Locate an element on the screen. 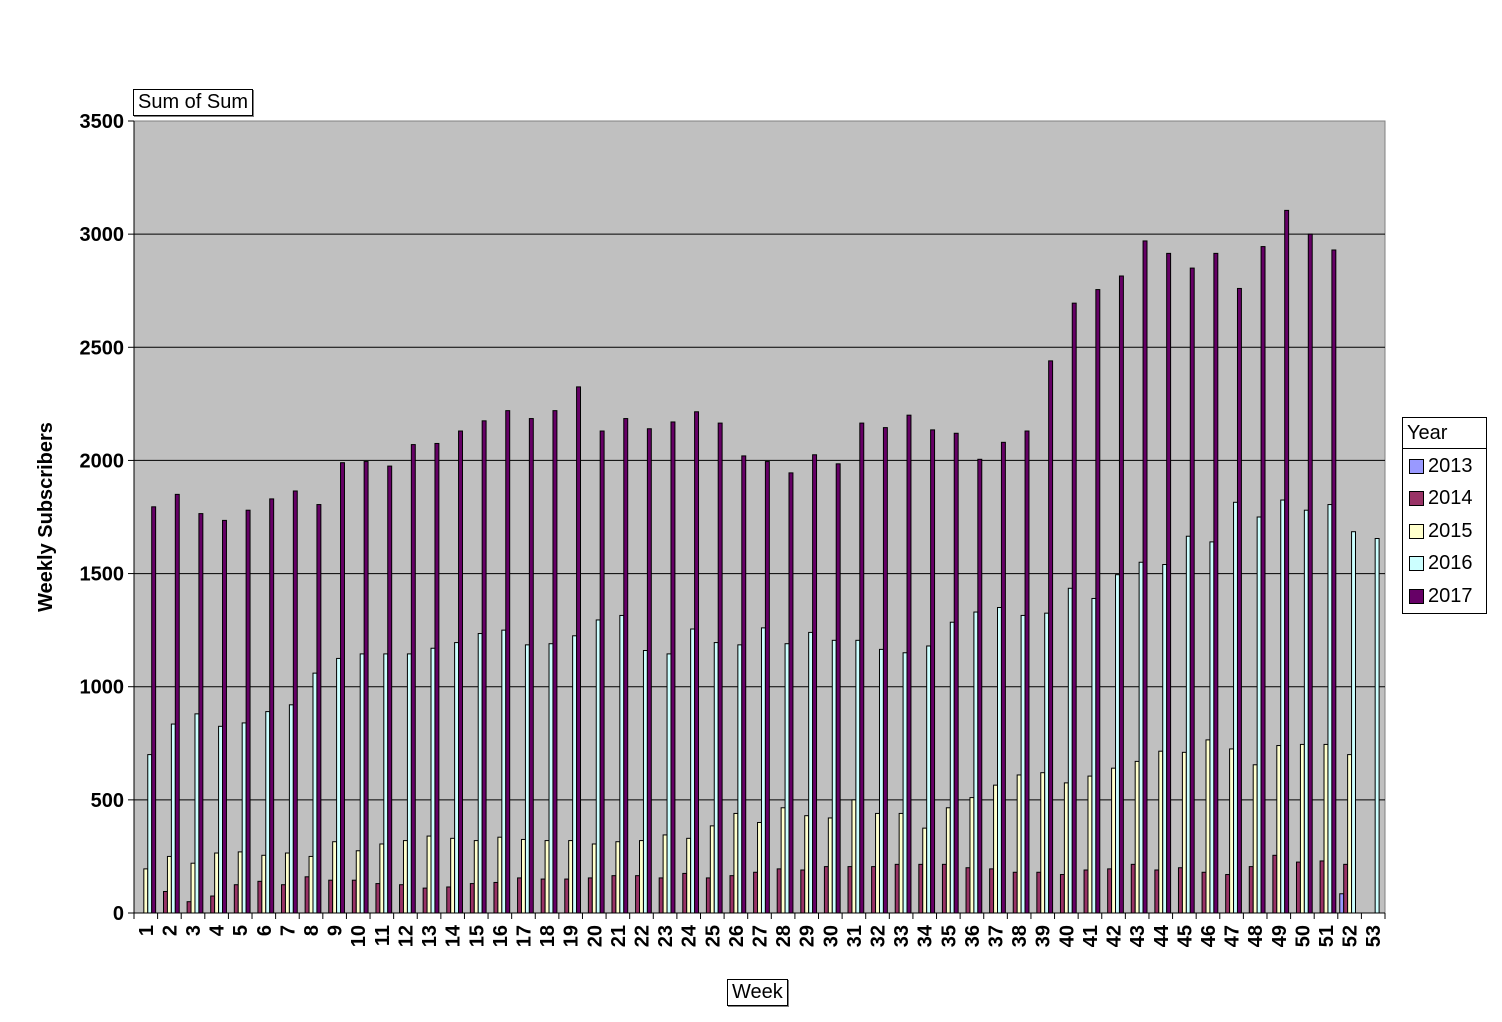 This screenshot has width=1502, height=1022. legend-item-2016: 2016 is located at coordinates (1441, 564).